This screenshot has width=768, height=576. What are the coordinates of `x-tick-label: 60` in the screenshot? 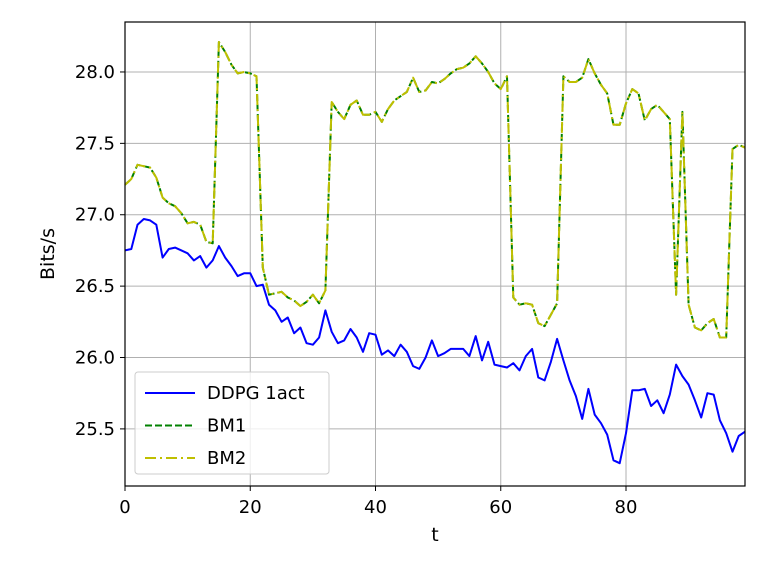 It's located at (500, 507).